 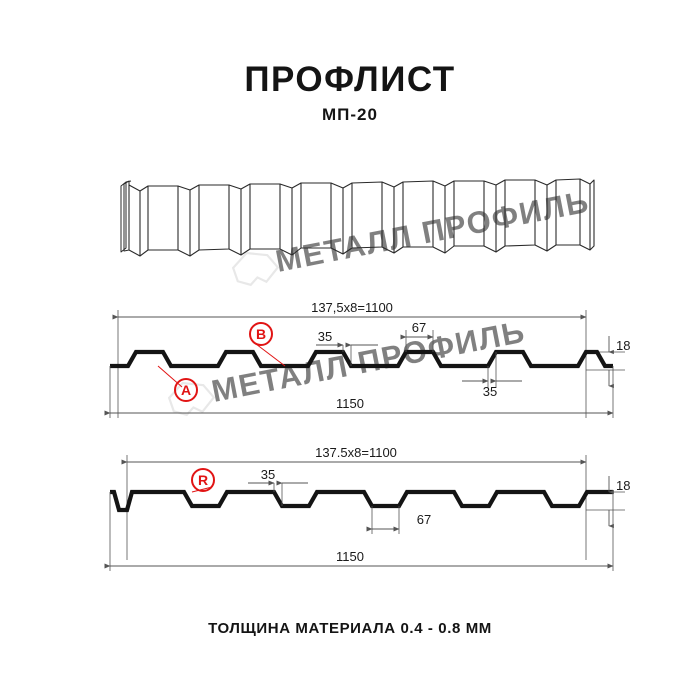 What do you see at coordinates (350, 79) in the screenshot?
I see `page-title: ПРОФЛИСТ` at bounding box center [350, 79].